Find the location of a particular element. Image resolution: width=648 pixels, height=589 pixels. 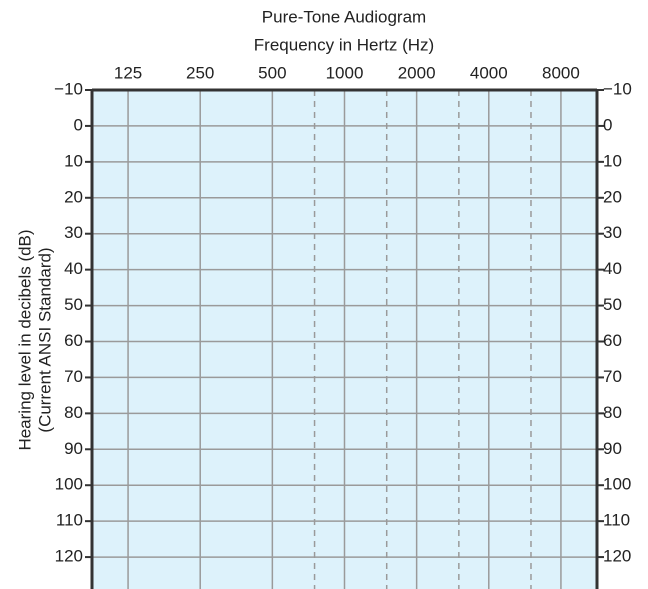

x-tick-label: 500 is located at coordinates (272, 72).